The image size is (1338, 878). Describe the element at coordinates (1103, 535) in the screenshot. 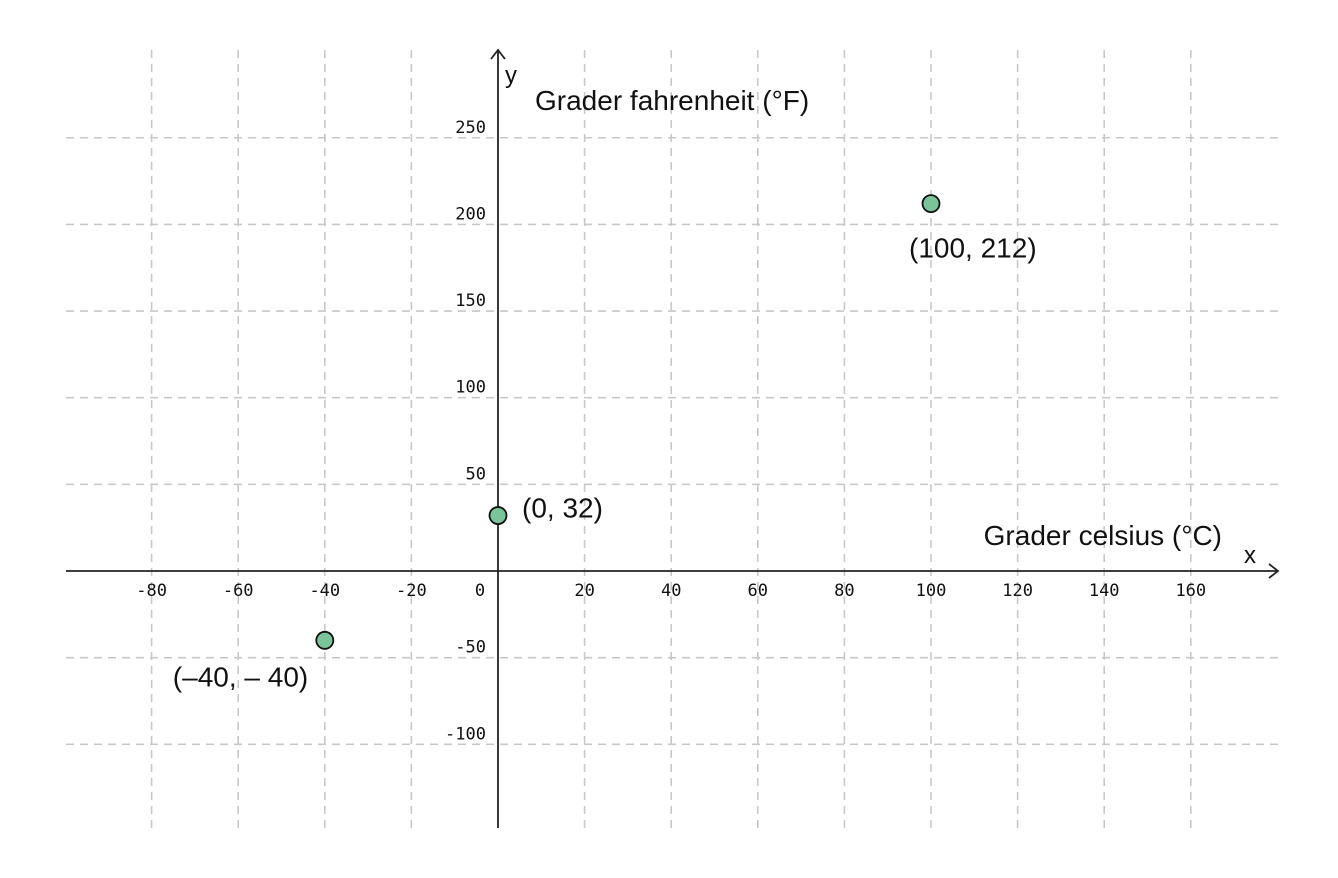

I see `x-axis-title: Grader celsius (°C)` at that location.